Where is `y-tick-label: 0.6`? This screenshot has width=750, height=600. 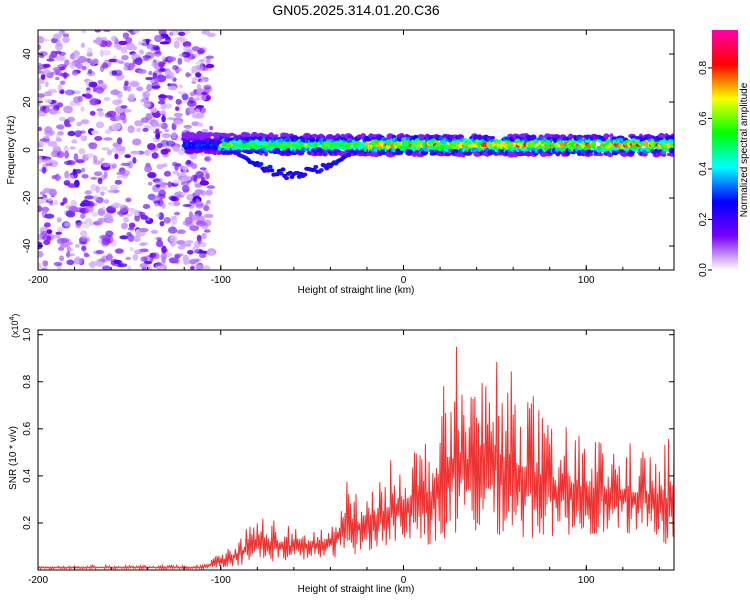 y-tick-label: 0.6 is located at coordinates (27, 428).